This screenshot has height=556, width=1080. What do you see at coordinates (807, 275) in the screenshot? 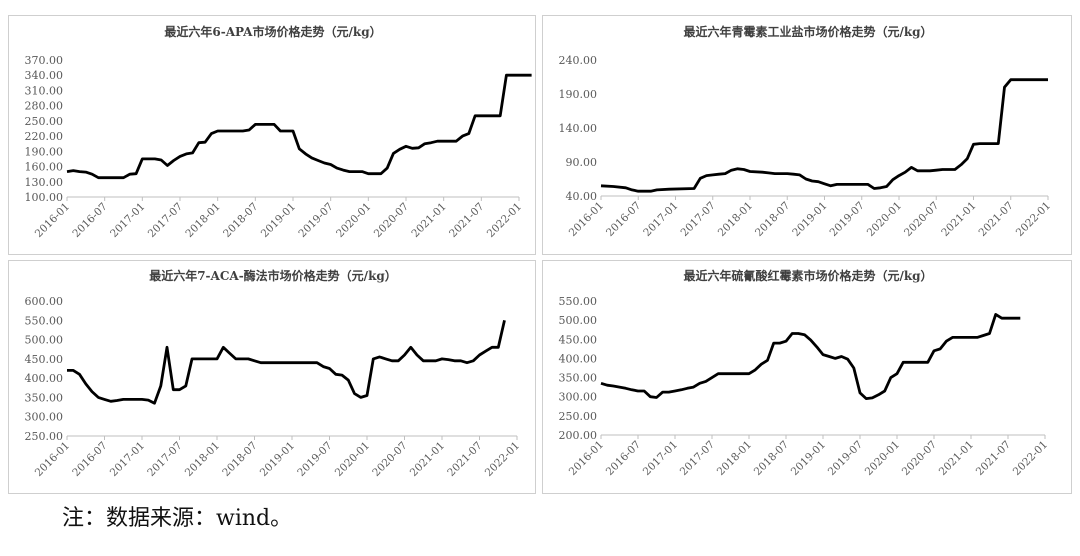
I see `chart-title: 最近六年硫氰酸红霉素市场价格走势（元/kg）` at bounding box center [807, 275].